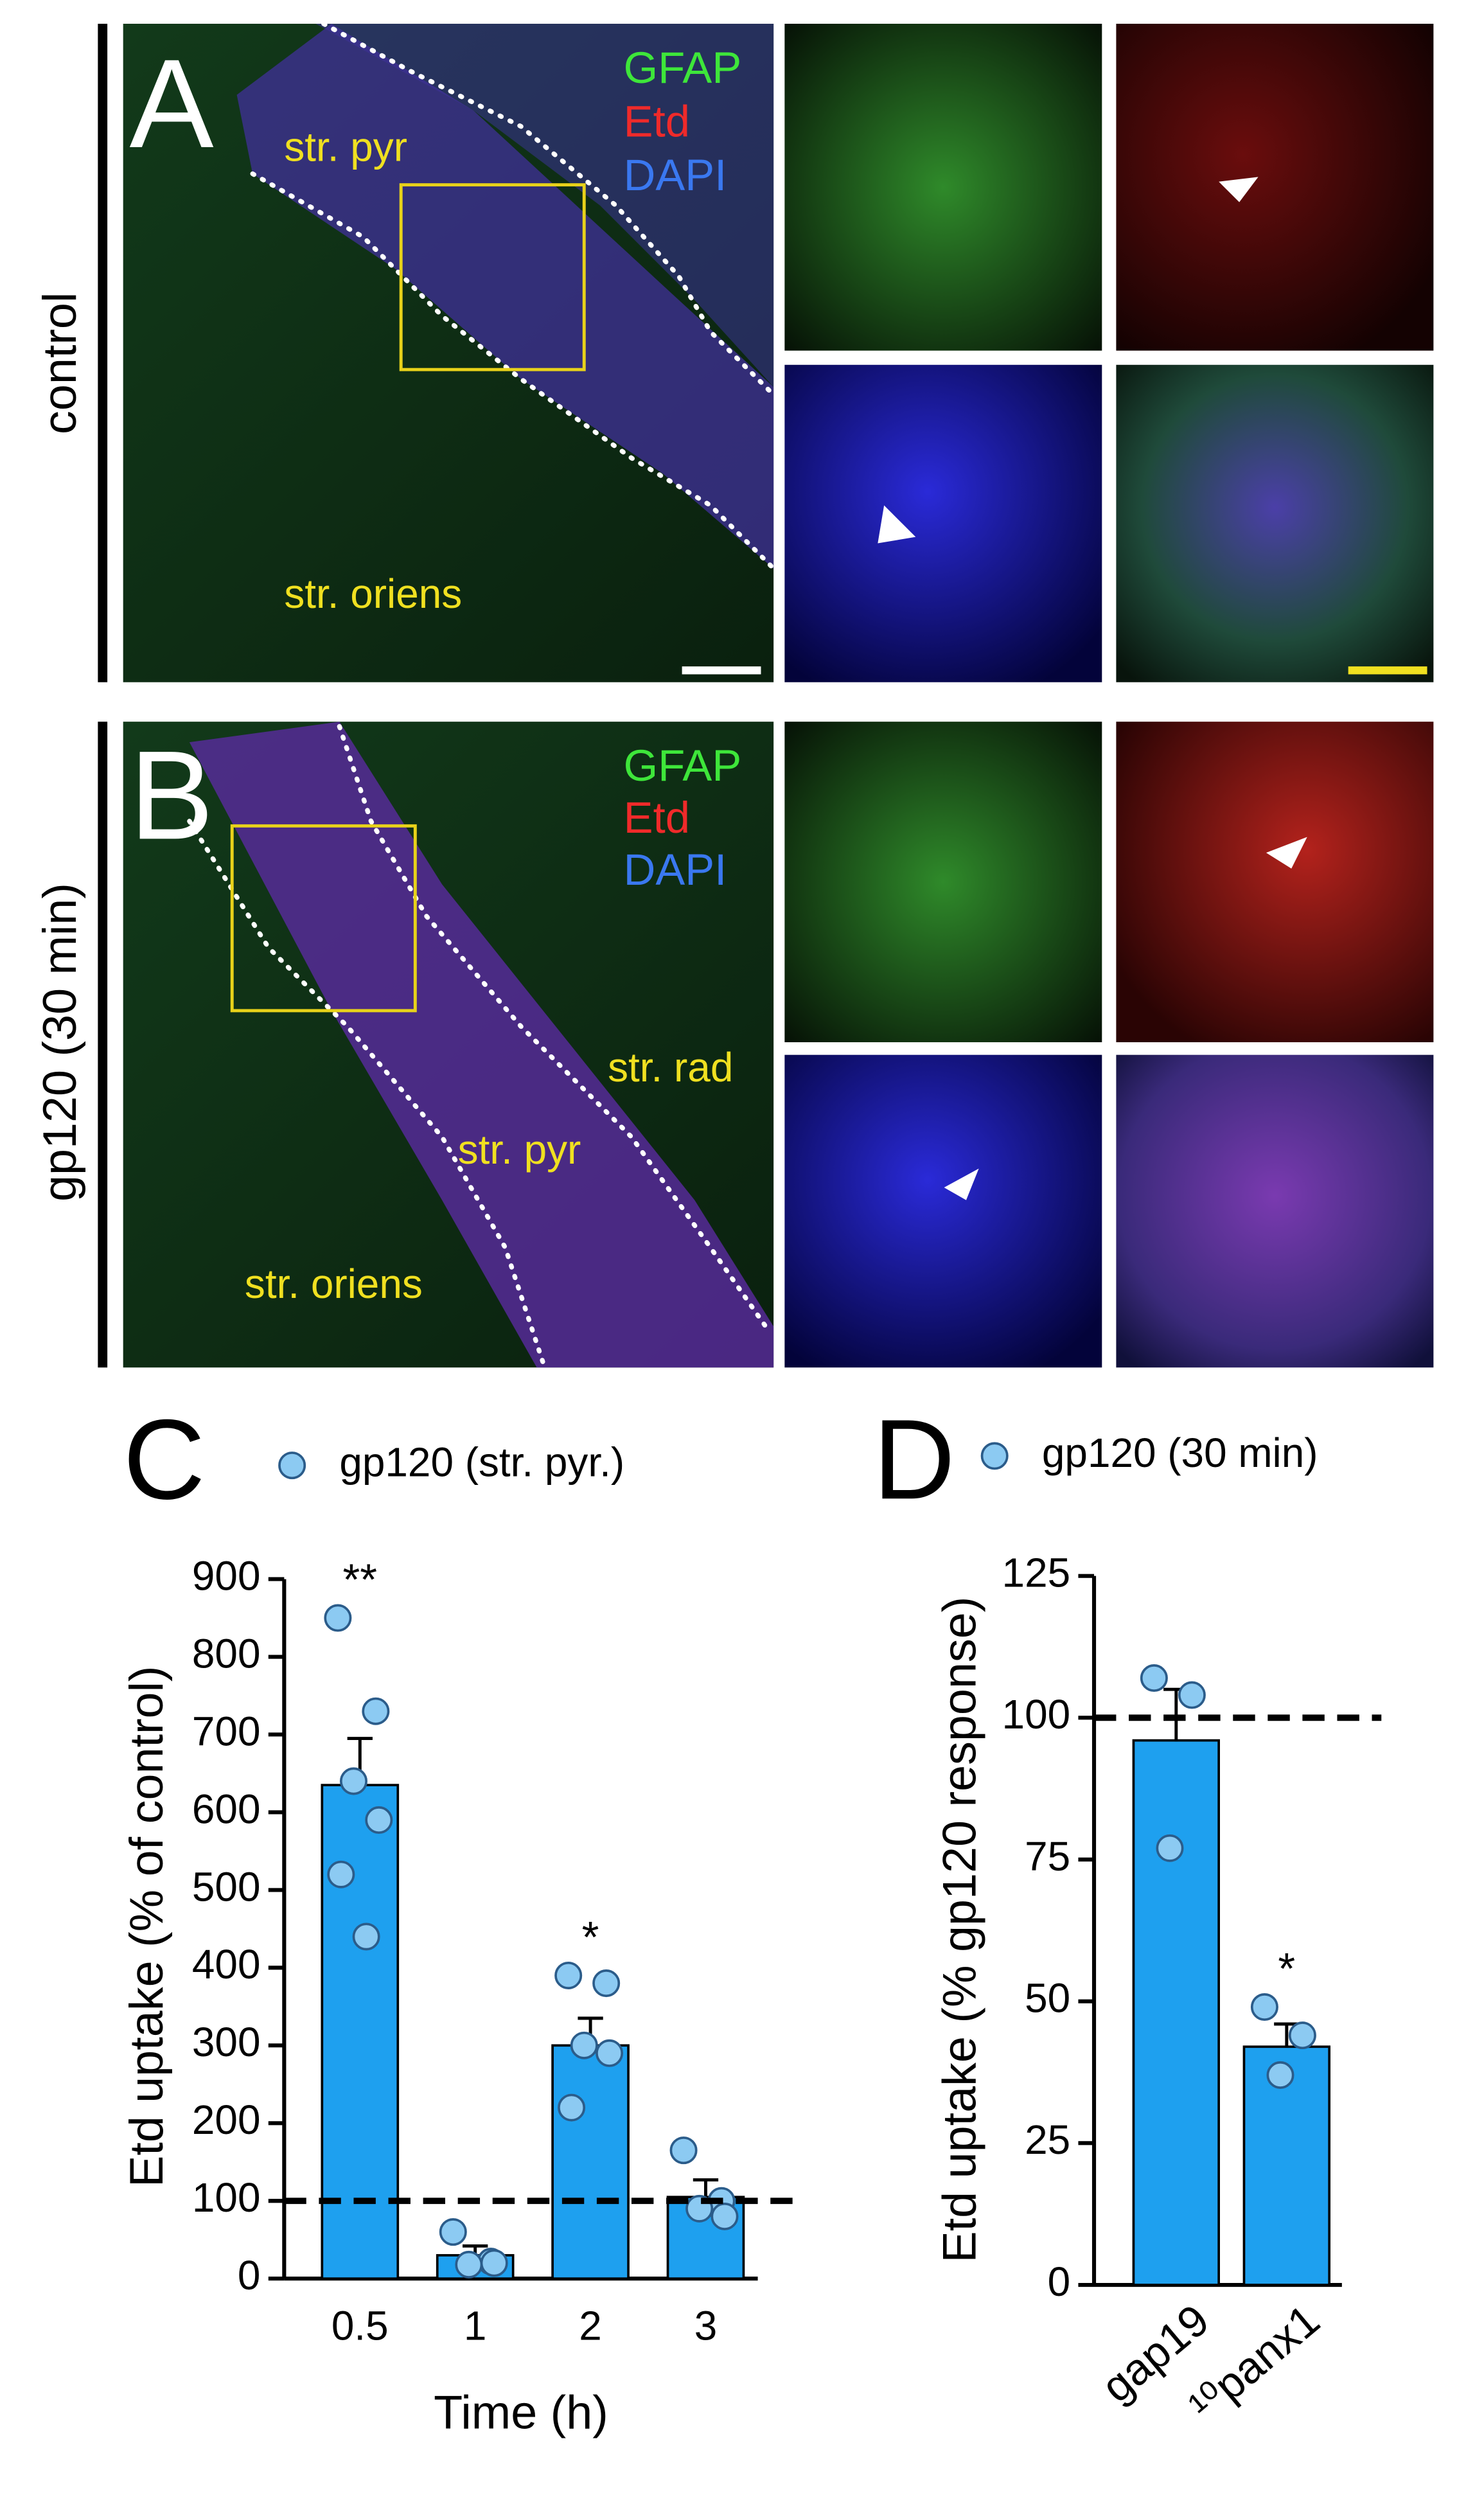 The height and width of the screenshot is (2495, 1484). Describe the element at coordinates (226, 2042) in the screenshot. I see `y-tick-label: 300` at that location.